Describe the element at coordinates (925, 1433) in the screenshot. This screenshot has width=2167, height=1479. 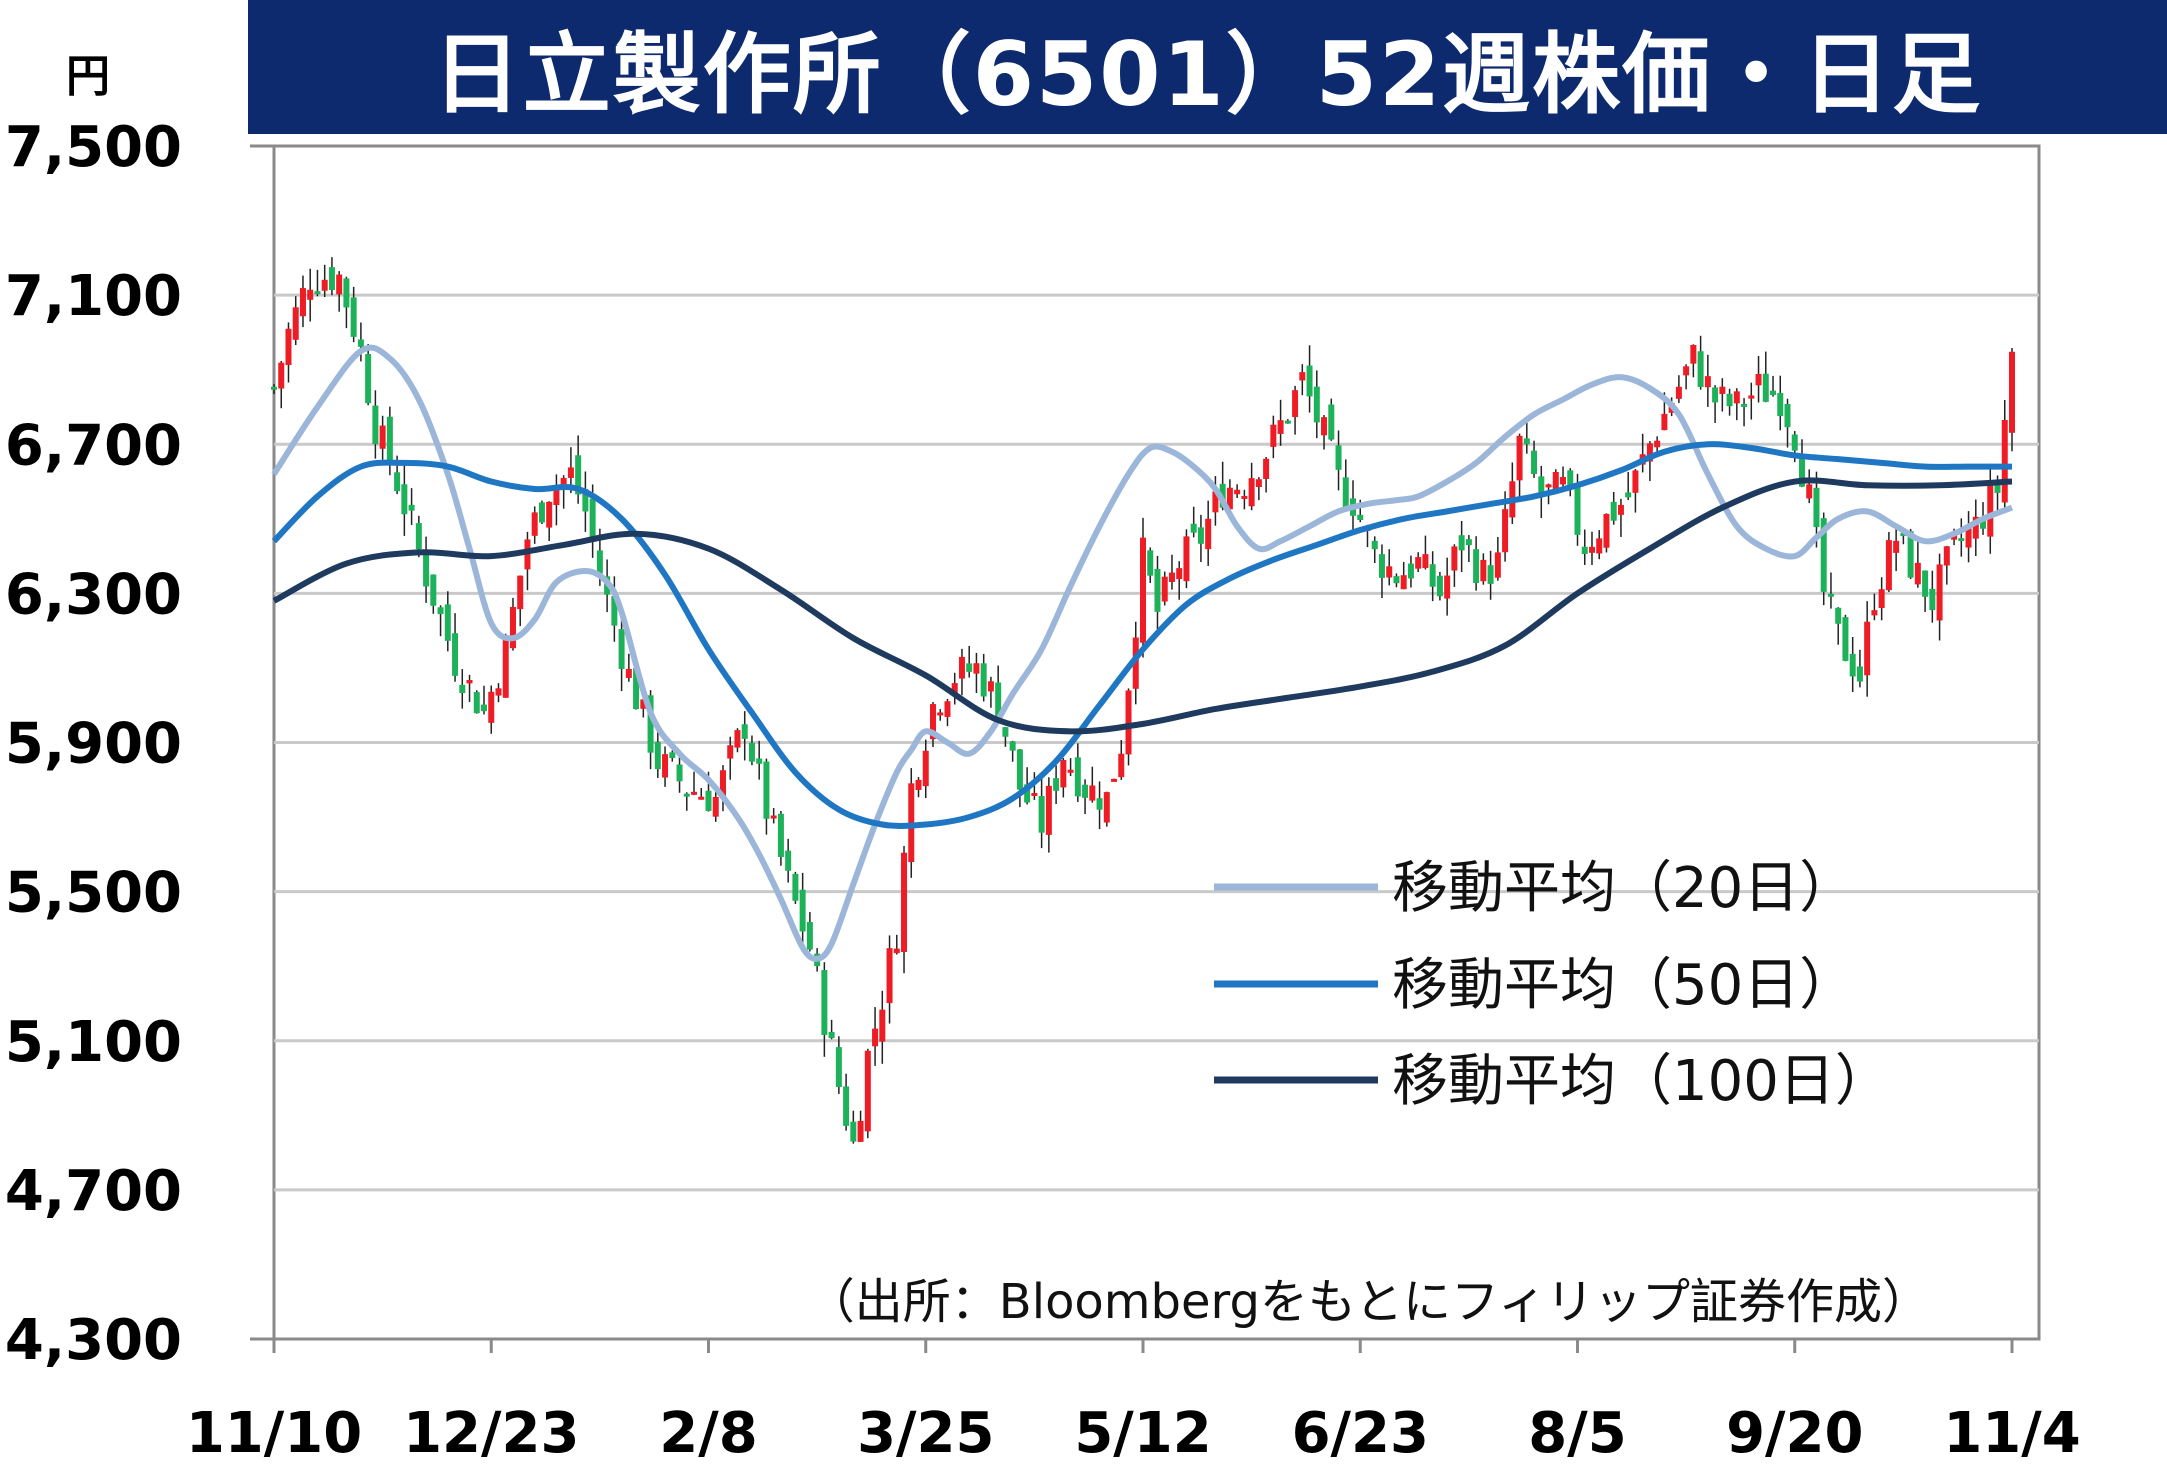
I see `x-tick-label: 3/25` at that location.